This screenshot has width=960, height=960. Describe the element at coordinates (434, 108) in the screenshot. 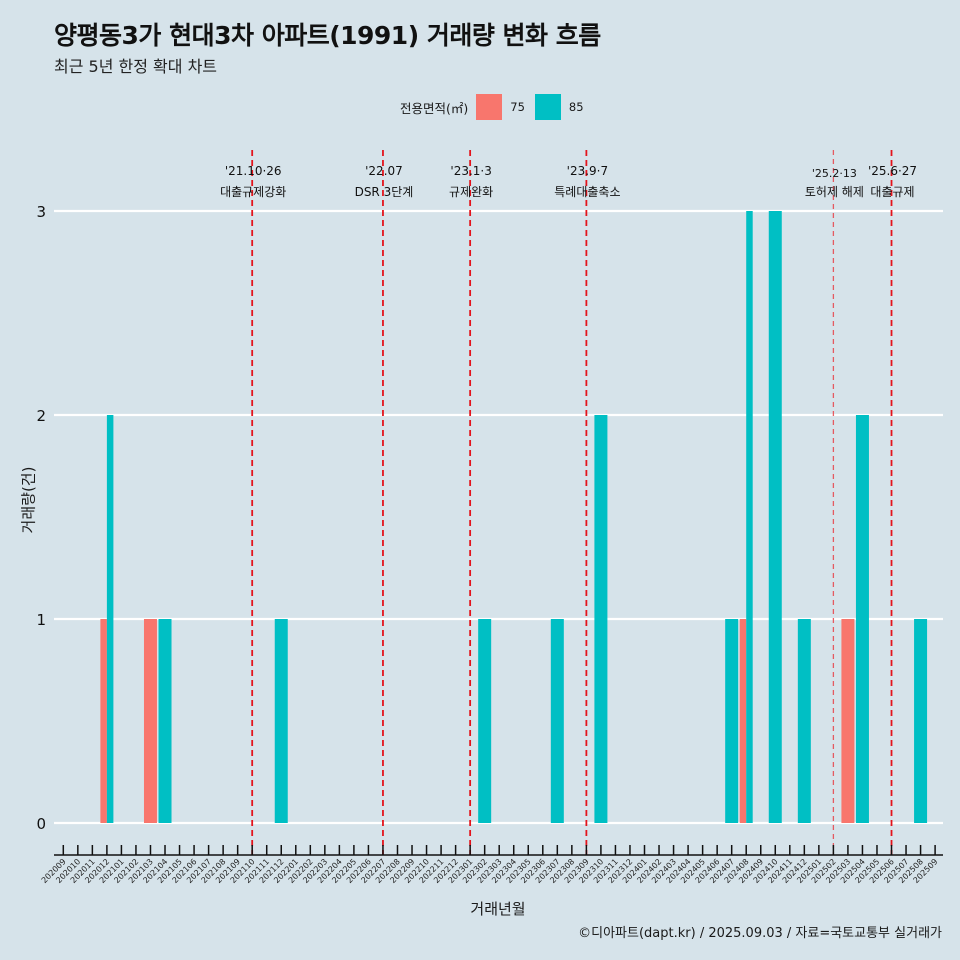

I see `legend-title: 전용면적(㎡)` at that location.